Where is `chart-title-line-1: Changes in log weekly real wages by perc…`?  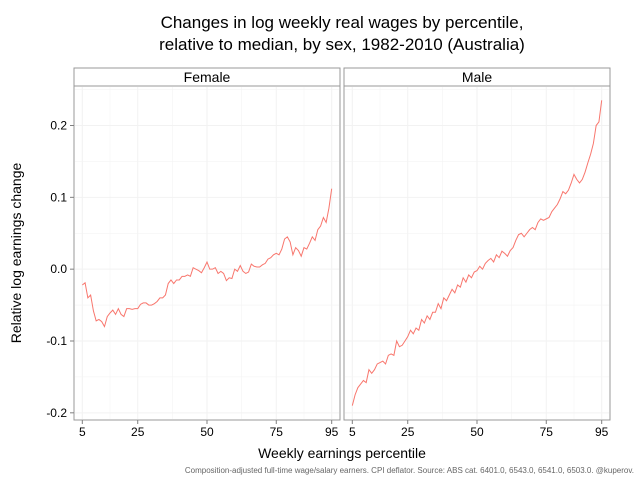
chart-title-line-1: Changes in log weekly real wages by perc… is located at coordinates (342, 22).